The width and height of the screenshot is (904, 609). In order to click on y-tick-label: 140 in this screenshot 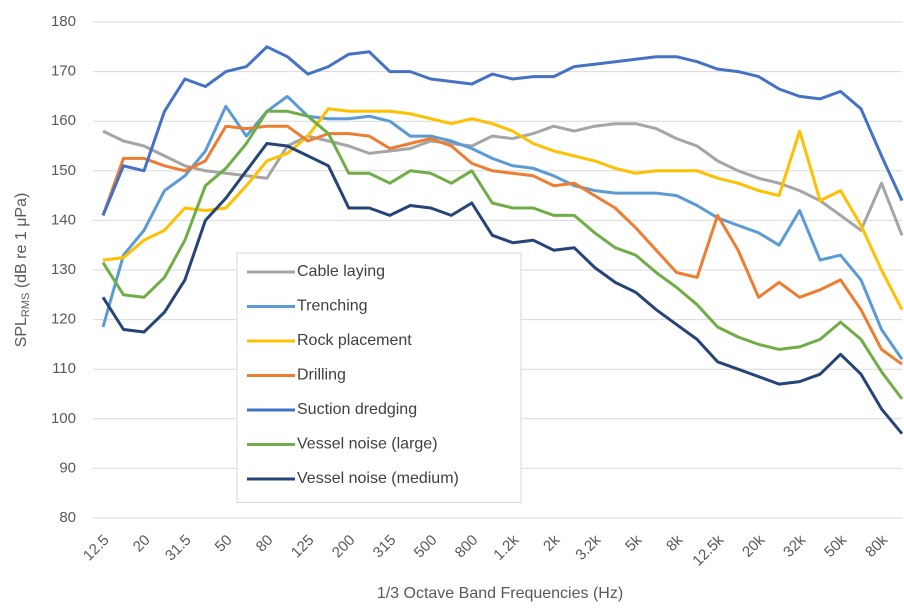, I will do `click(63, 219)`.